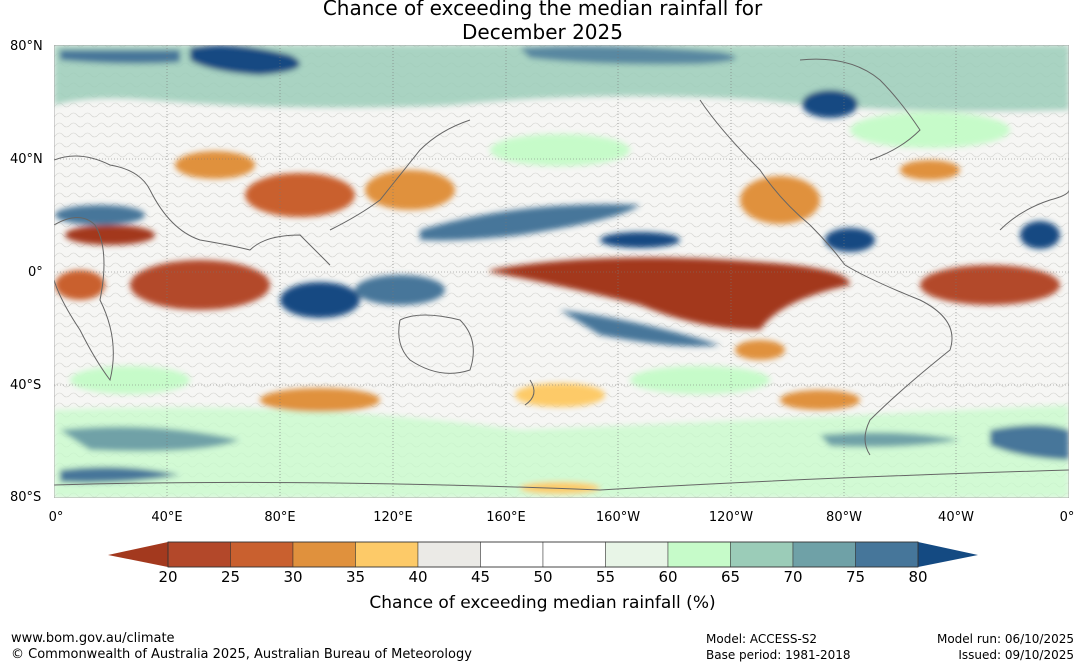 This screenshot has width=1085, height=667. I want to click on lat-label-40s: 40°S, so click(26, 385).